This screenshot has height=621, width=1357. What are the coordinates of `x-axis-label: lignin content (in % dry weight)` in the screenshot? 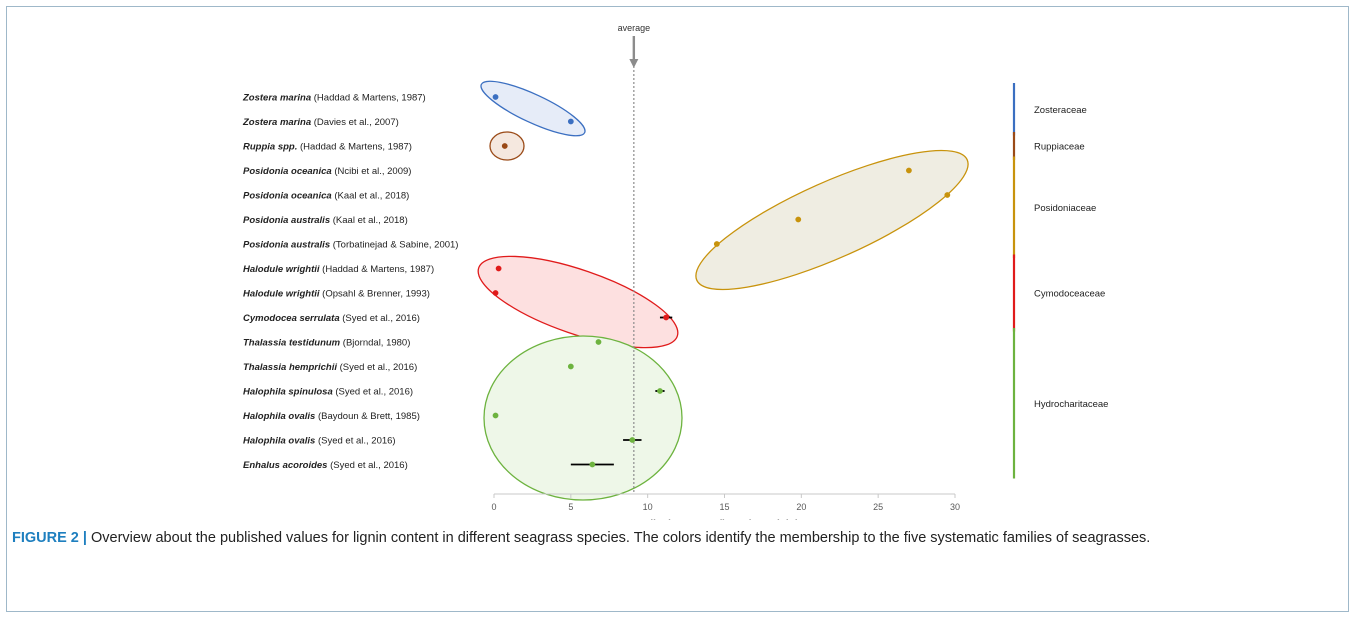 It's located at (724, 519).